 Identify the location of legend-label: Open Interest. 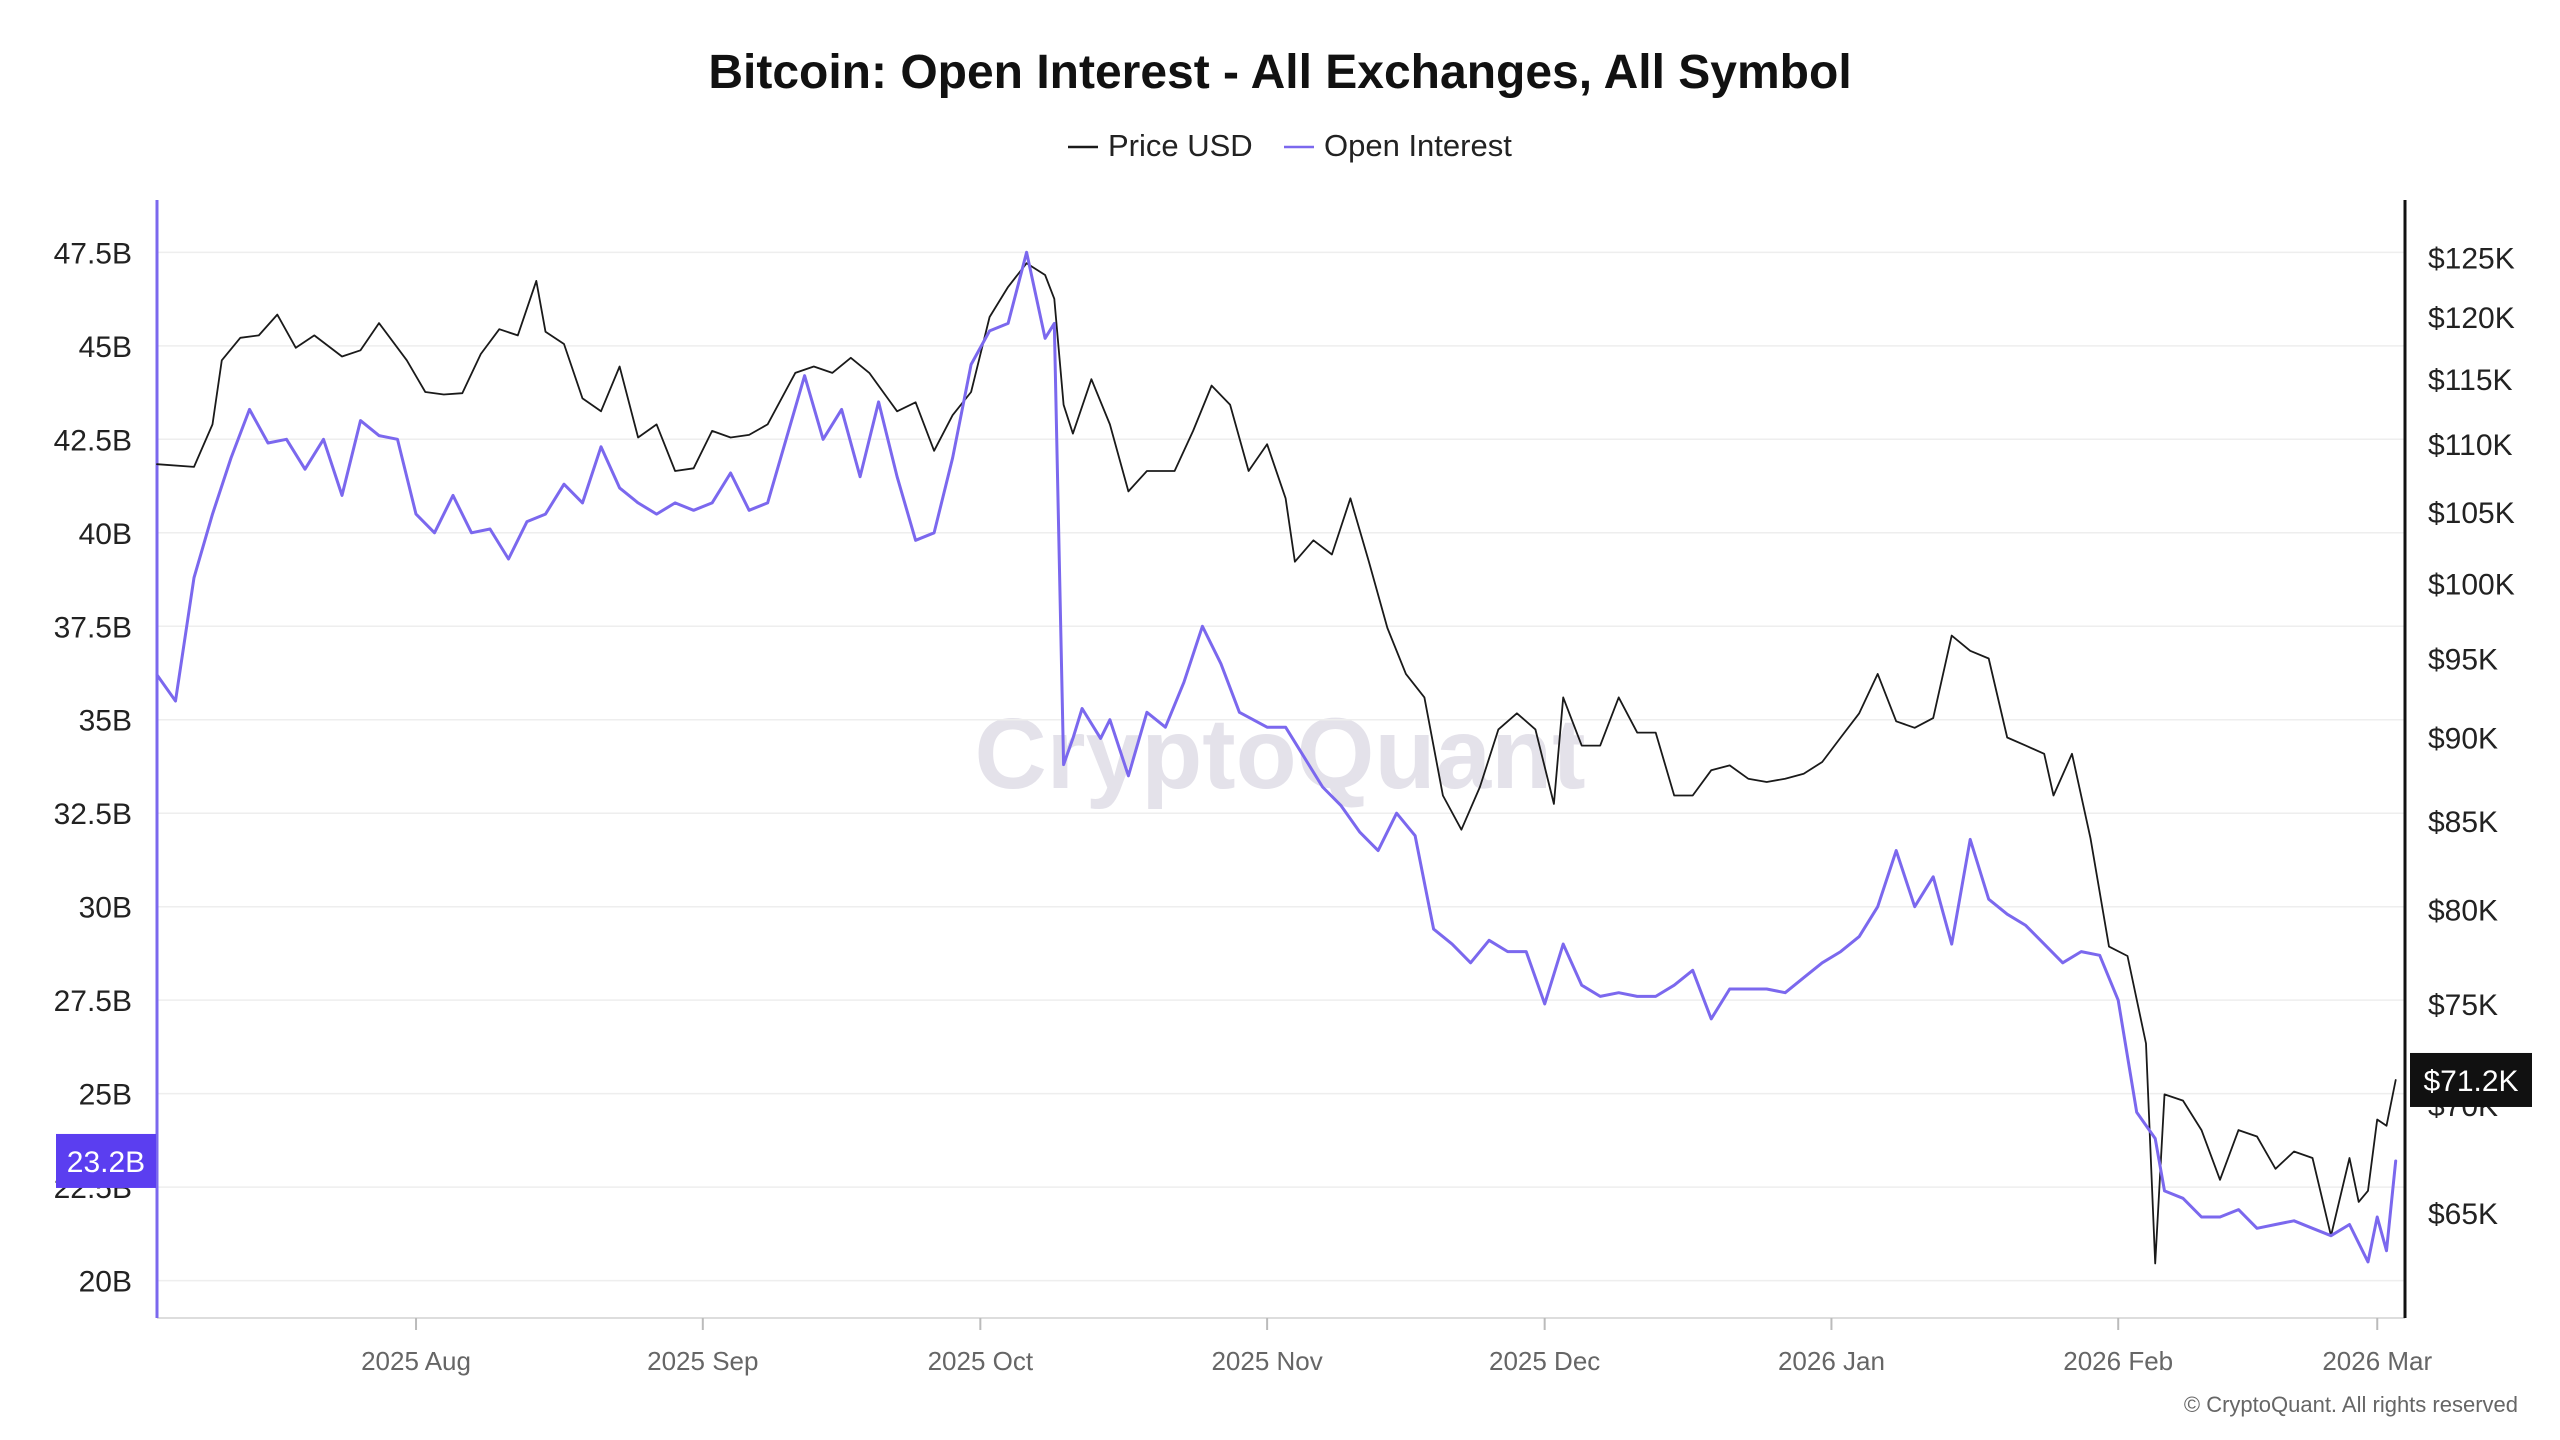
(1418, 145).